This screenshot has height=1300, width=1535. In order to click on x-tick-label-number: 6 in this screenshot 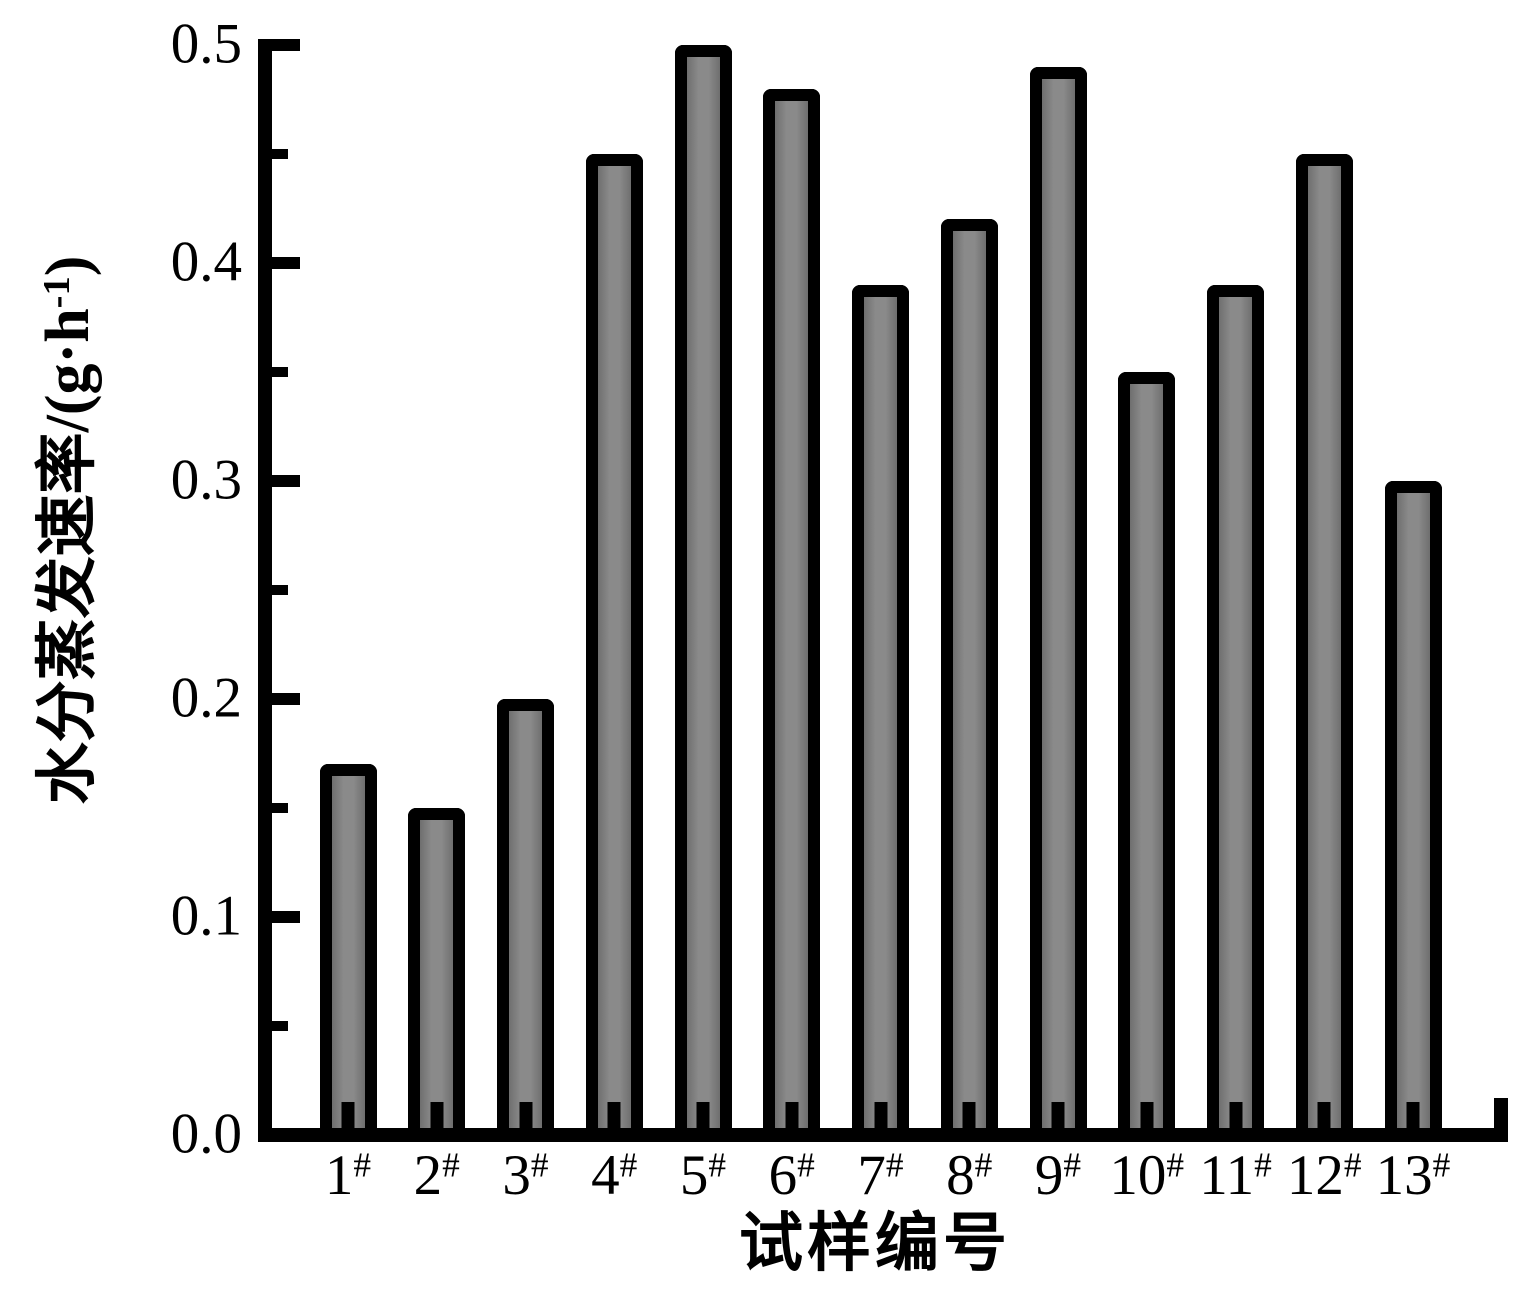, I will do `click(783, 1175)`.